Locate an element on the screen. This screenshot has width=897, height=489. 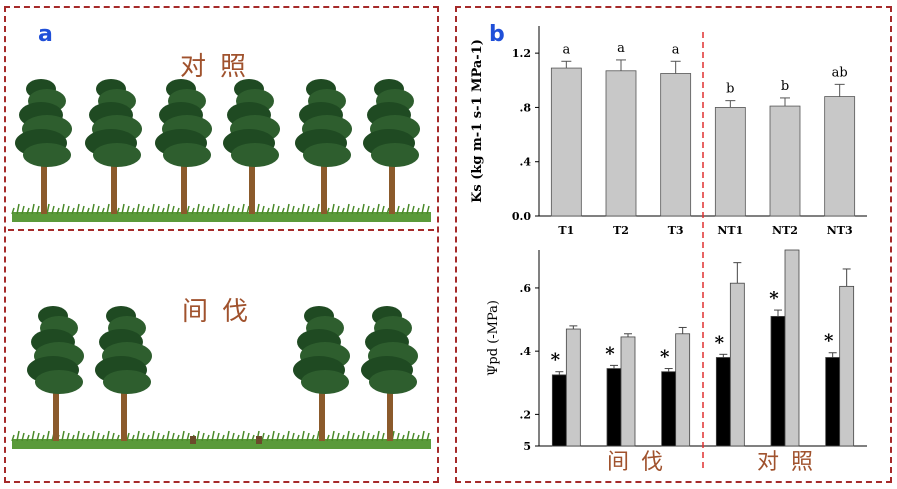
chart2-y-axis-label: Ψpd (-MPa) is located at coordinates (493, 338).